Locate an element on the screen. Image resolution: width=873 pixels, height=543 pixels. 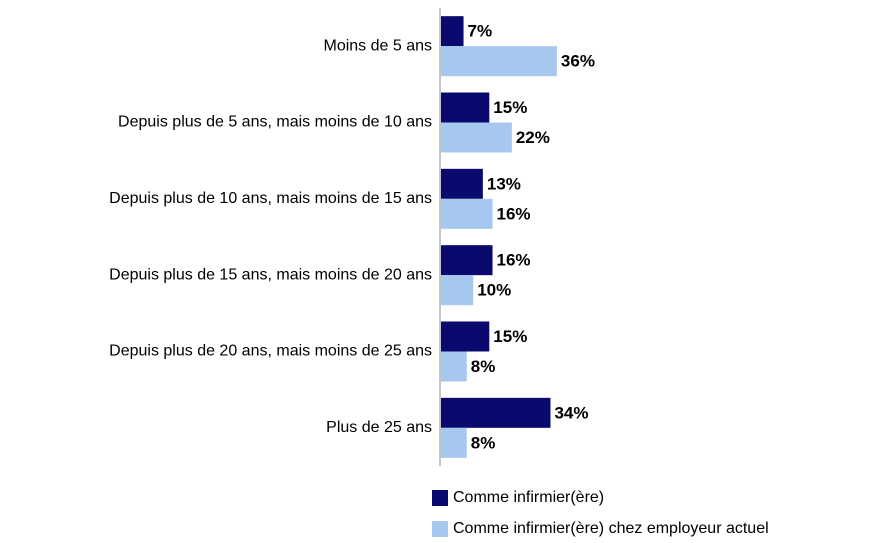
value-label: 7% is located at coordinates (480, 31).